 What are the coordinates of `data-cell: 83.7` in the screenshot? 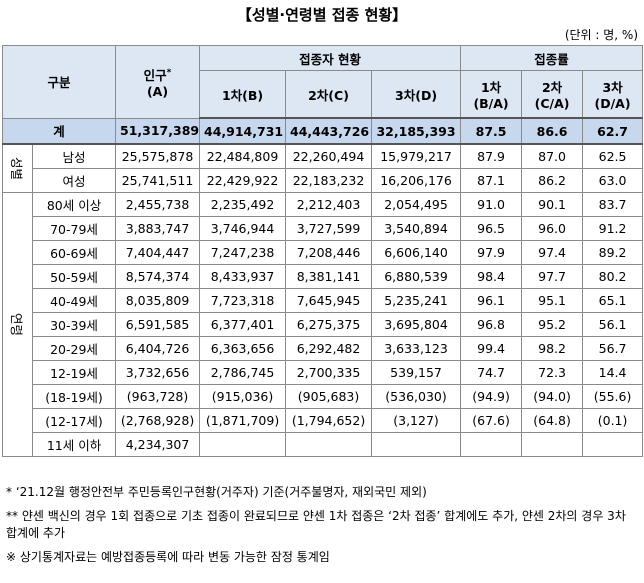 It's located at (613, 204).